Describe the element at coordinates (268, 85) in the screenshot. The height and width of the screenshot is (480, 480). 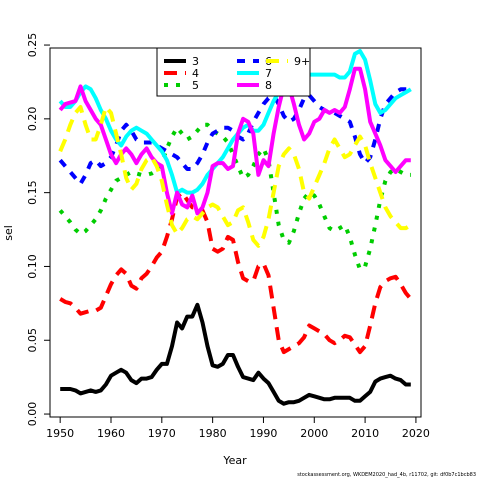
I see `legend-label-8: 8` at that location.